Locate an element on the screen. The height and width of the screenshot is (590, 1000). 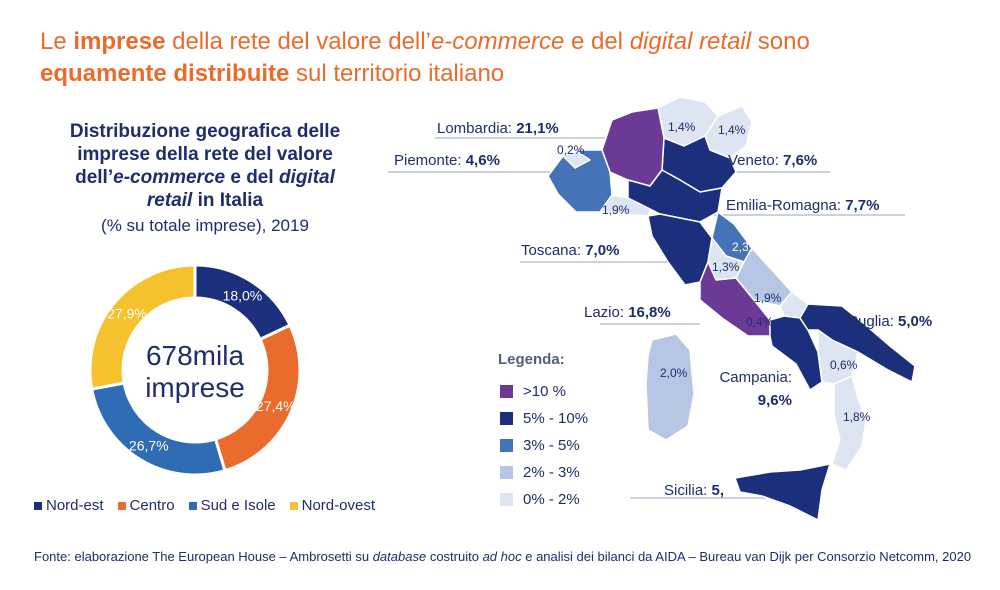
label-abruzzo: 1,9% is located at coordinates (768, 298).